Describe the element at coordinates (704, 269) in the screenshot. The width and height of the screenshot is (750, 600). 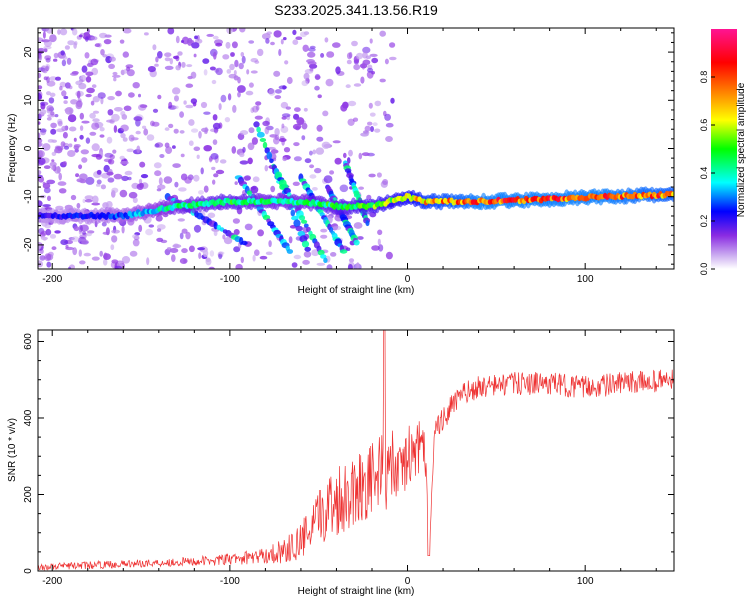
I see `colorbar-tick-label: 0.0` at that location.